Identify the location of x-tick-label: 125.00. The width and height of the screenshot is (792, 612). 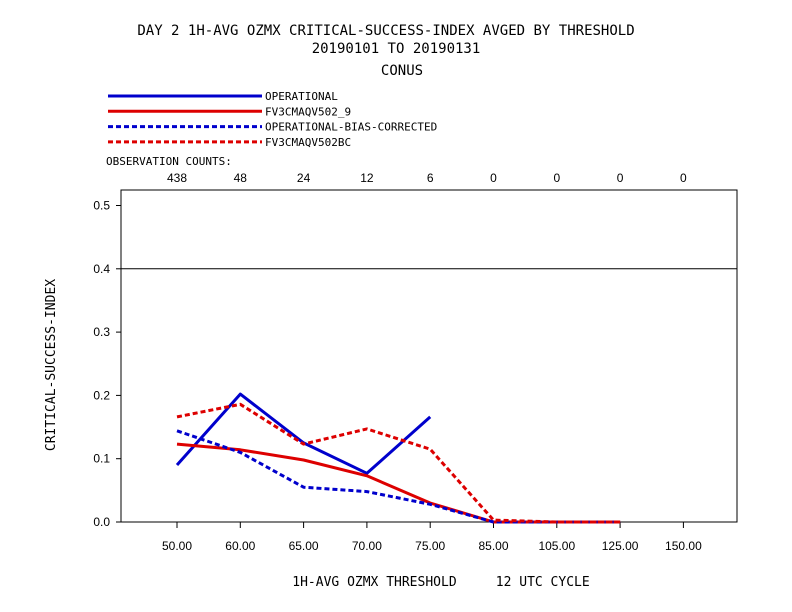
(620, 546).